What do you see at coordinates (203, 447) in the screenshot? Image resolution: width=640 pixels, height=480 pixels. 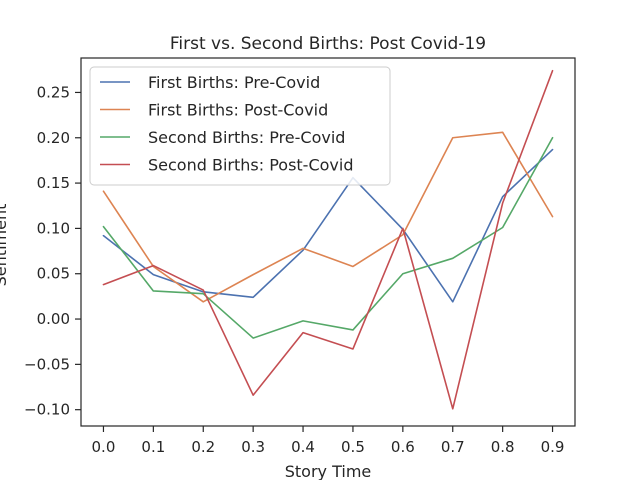 I see `x-tick-label: 0.2` at bounding box center [203, 447].